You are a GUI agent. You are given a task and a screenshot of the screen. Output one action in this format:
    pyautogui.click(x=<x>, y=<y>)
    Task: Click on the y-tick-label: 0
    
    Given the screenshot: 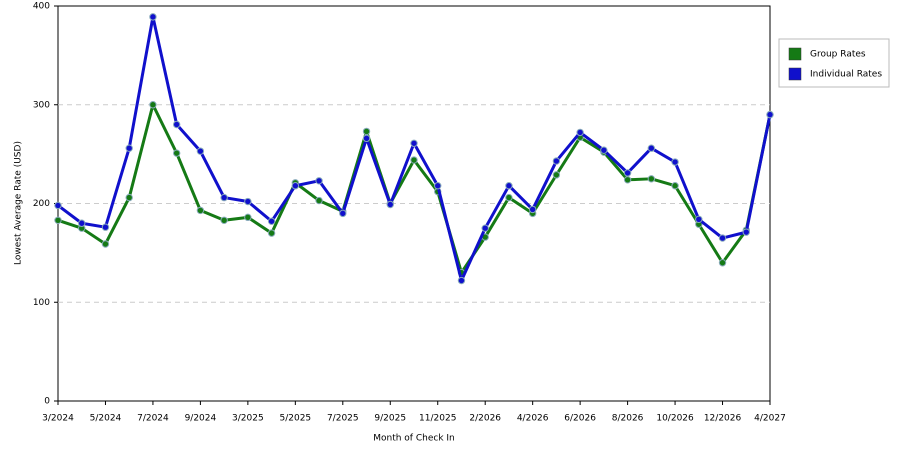 What is the action you would take?
    pyautogui.click(x=47, y=402)
    